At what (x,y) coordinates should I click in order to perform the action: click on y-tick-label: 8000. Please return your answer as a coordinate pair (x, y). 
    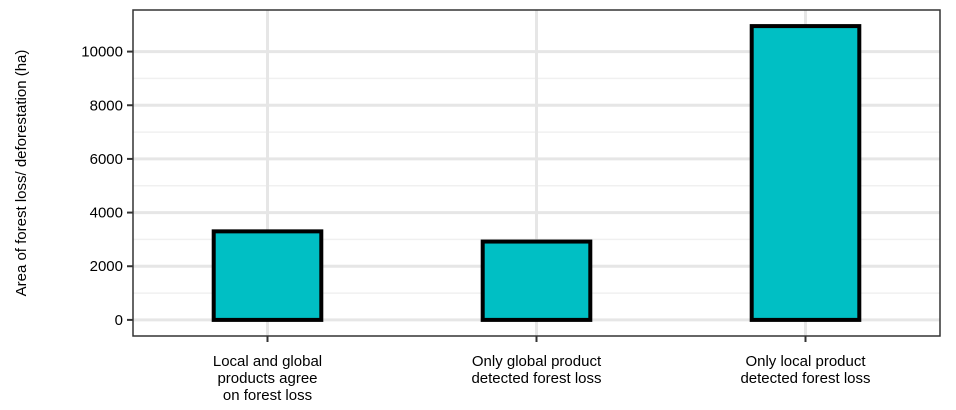
    Looking at the image, I should click on (106, 105).